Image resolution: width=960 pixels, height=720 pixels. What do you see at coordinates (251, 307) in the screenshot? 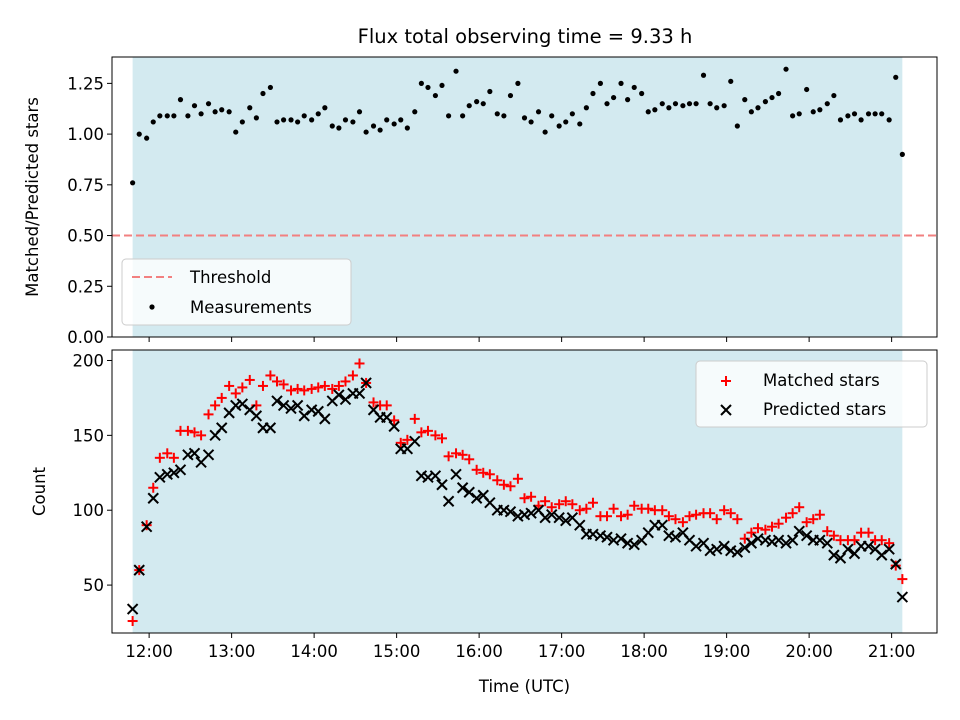
I see `legend-measurements-label: Measurements` at bounding box center [251, 307].